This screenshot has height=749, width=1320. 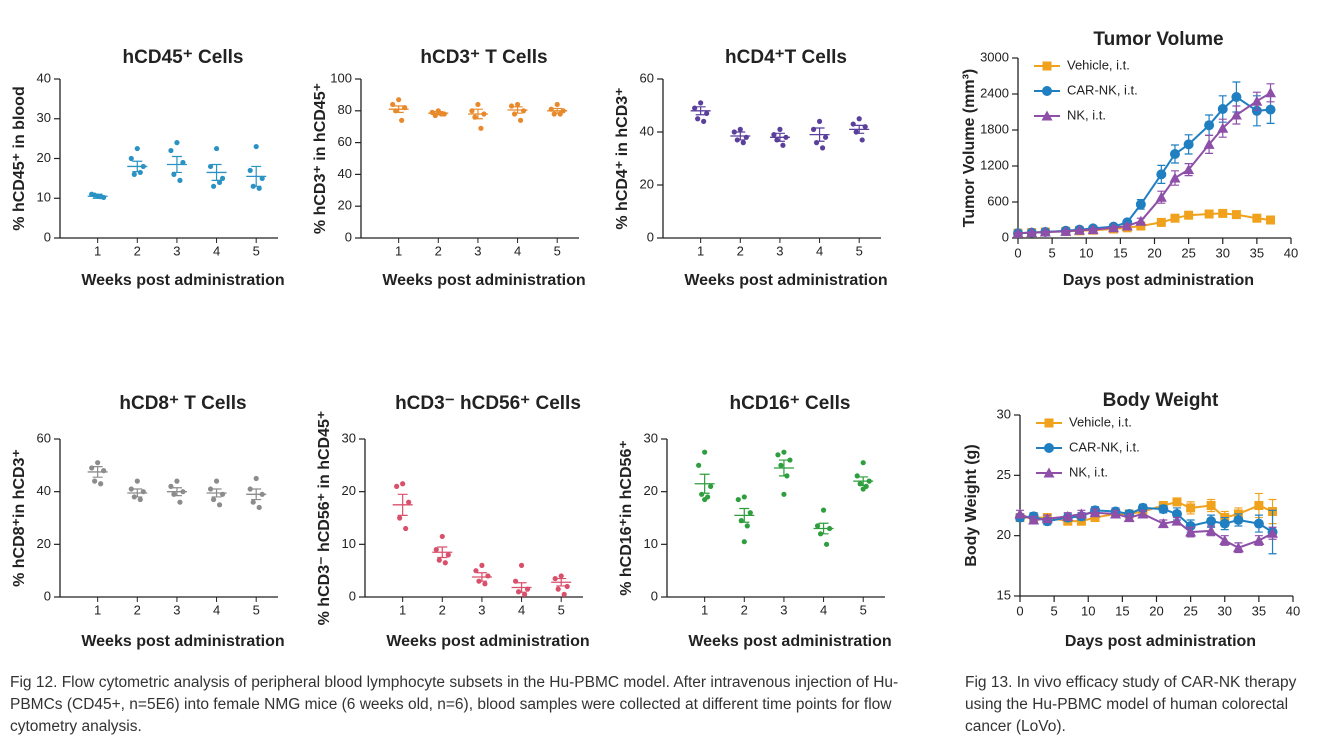 What do you see at coordinates (998, 200) in the screenshot?
I see `y-tick-label: 600` at bounding box center [998, 200].